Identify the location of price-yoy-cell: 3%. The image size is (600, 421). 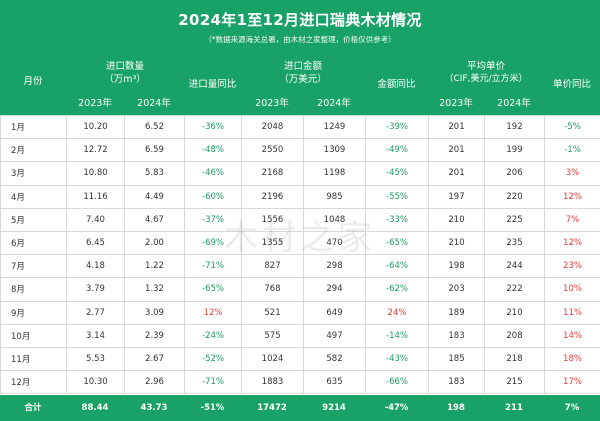
(572, 173).